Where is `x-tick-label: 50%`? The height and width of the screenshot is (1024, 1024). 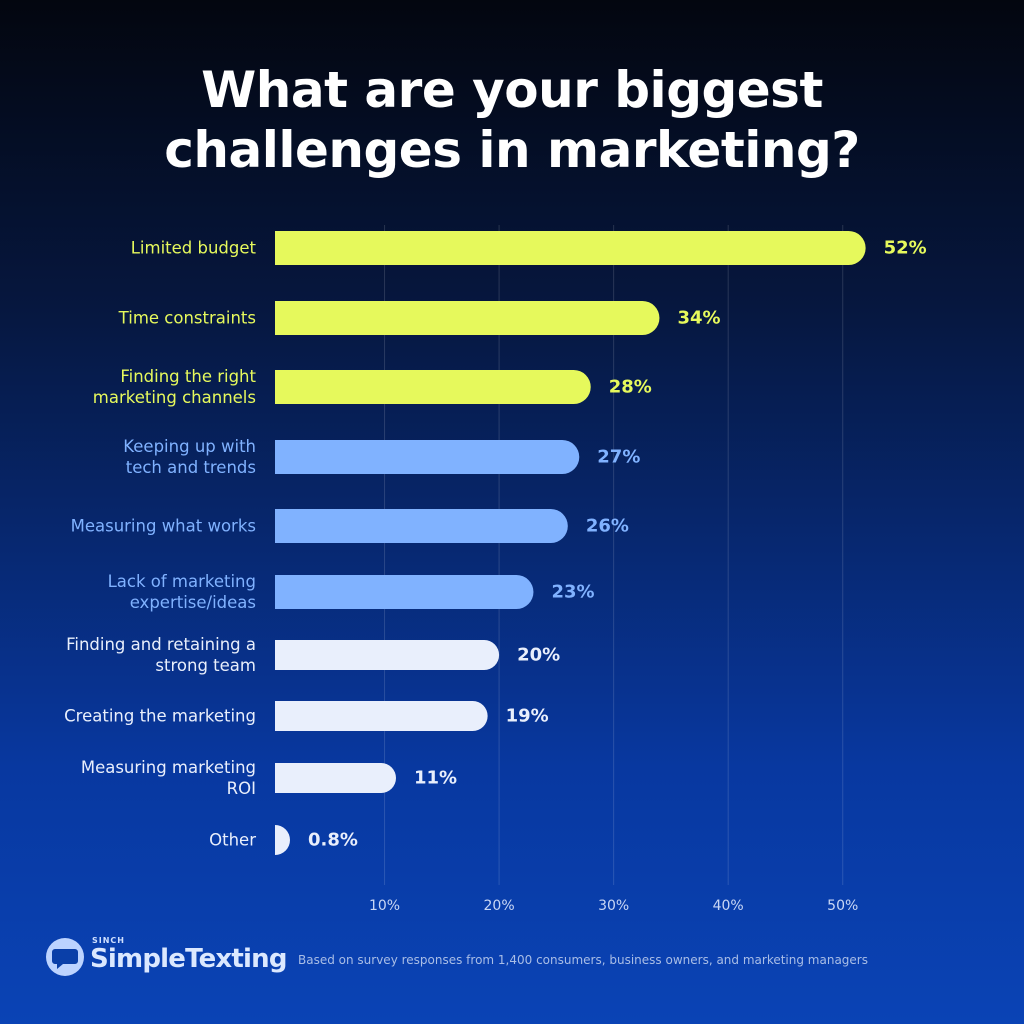
x-tick-label: 50% is located at coordinates (843, 906).